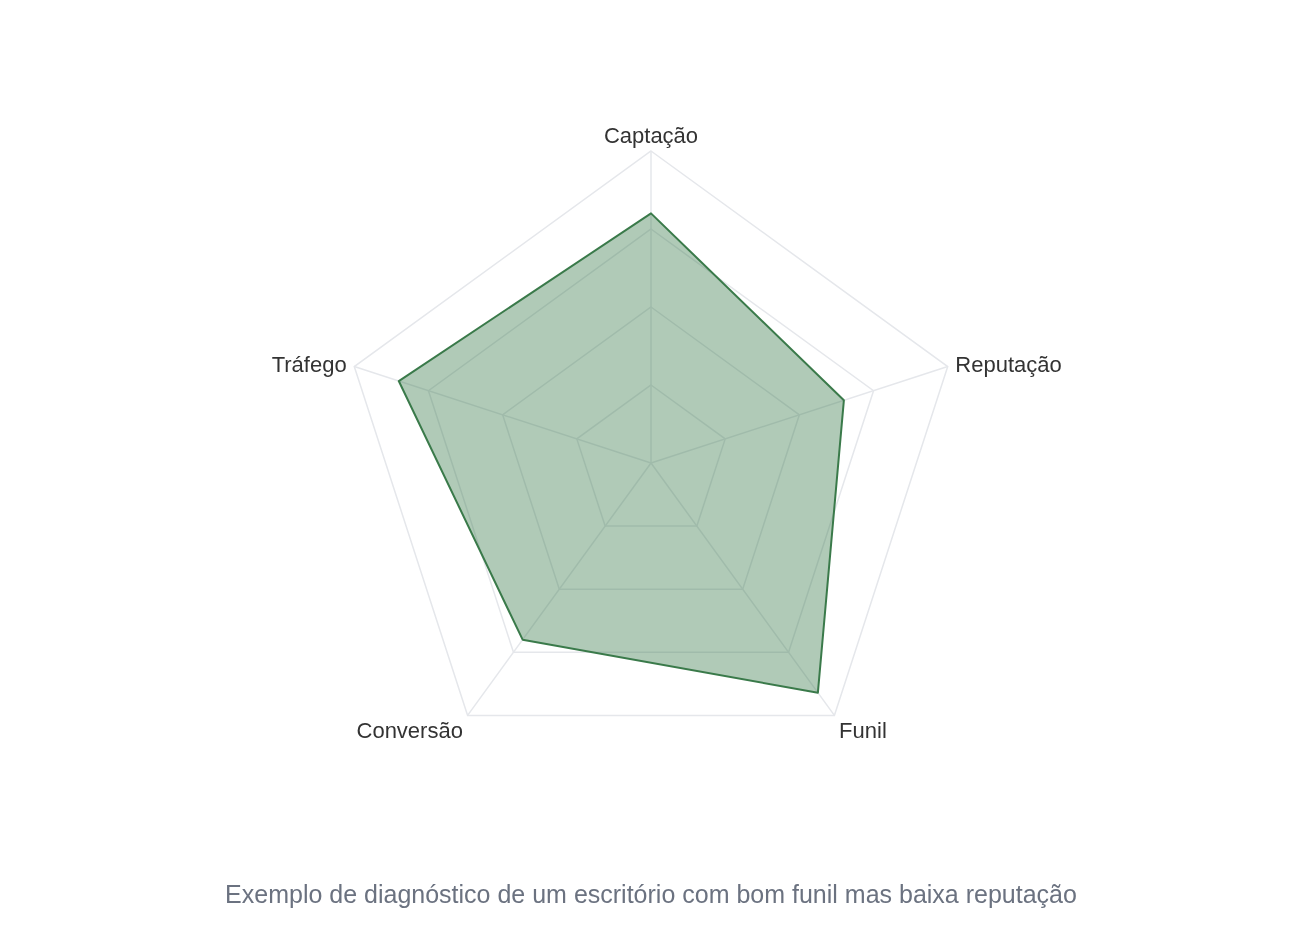 Image resolution: width=1302 pixels, height=930 pixels. Describe the element at coordinates (1008, 364) in the screenshot. I see `spoke-label: Reputação` at that location.